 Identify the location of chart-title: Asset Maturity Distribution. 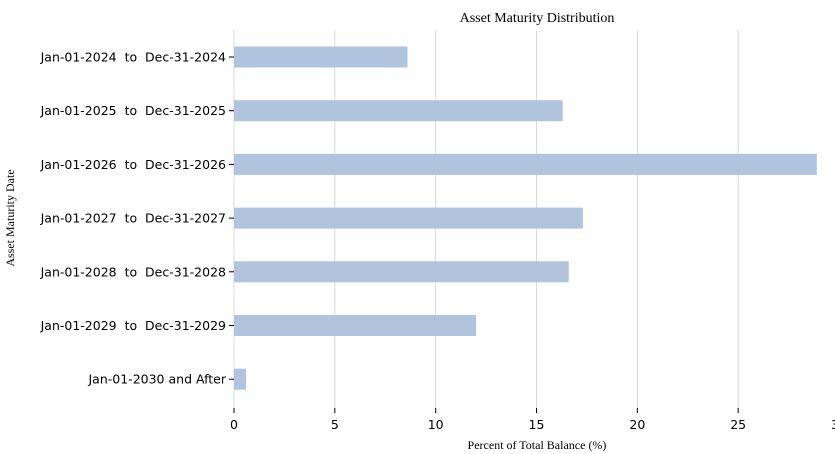
(537, 18).